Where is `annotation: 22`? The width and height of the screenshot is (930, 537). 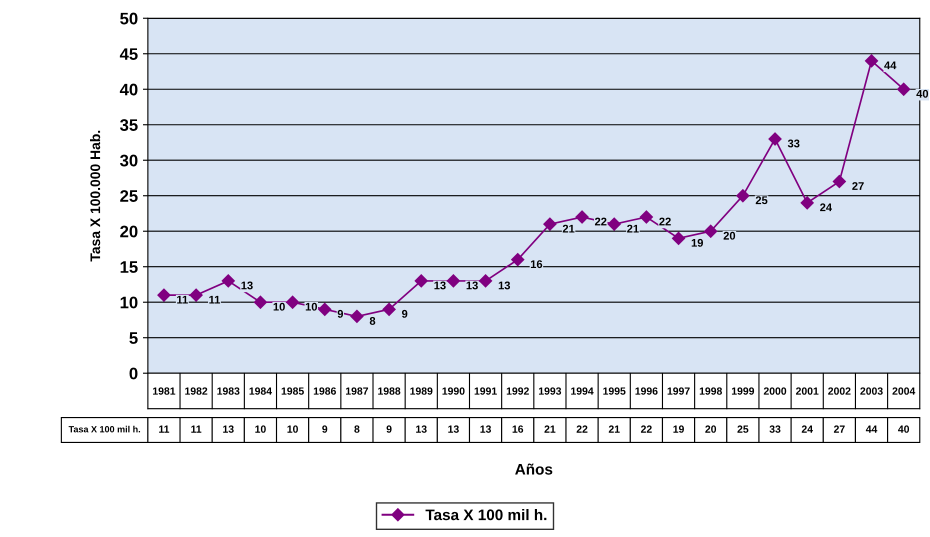 annotation: 22 is located at coordinates (665, 222).